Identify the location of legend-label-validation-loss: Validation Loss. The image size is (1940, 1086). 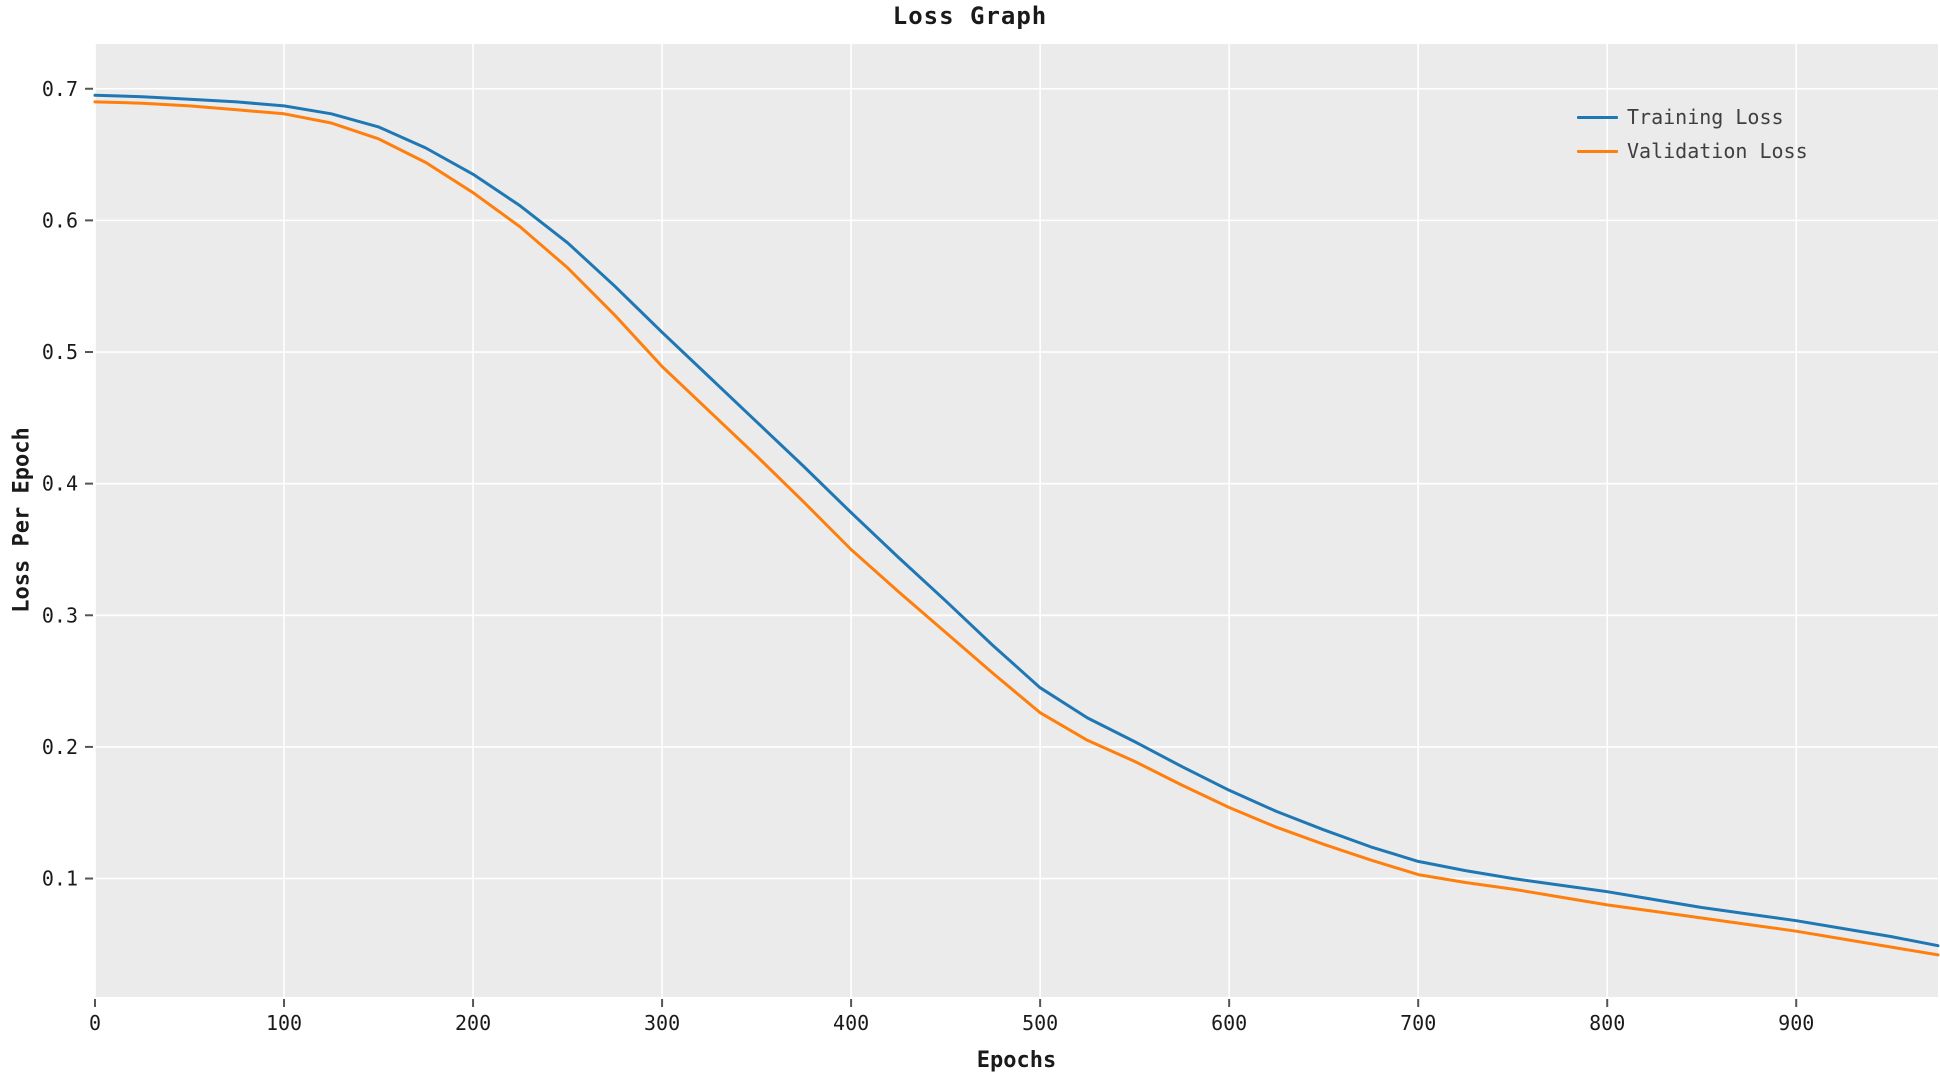
(1717, 151).